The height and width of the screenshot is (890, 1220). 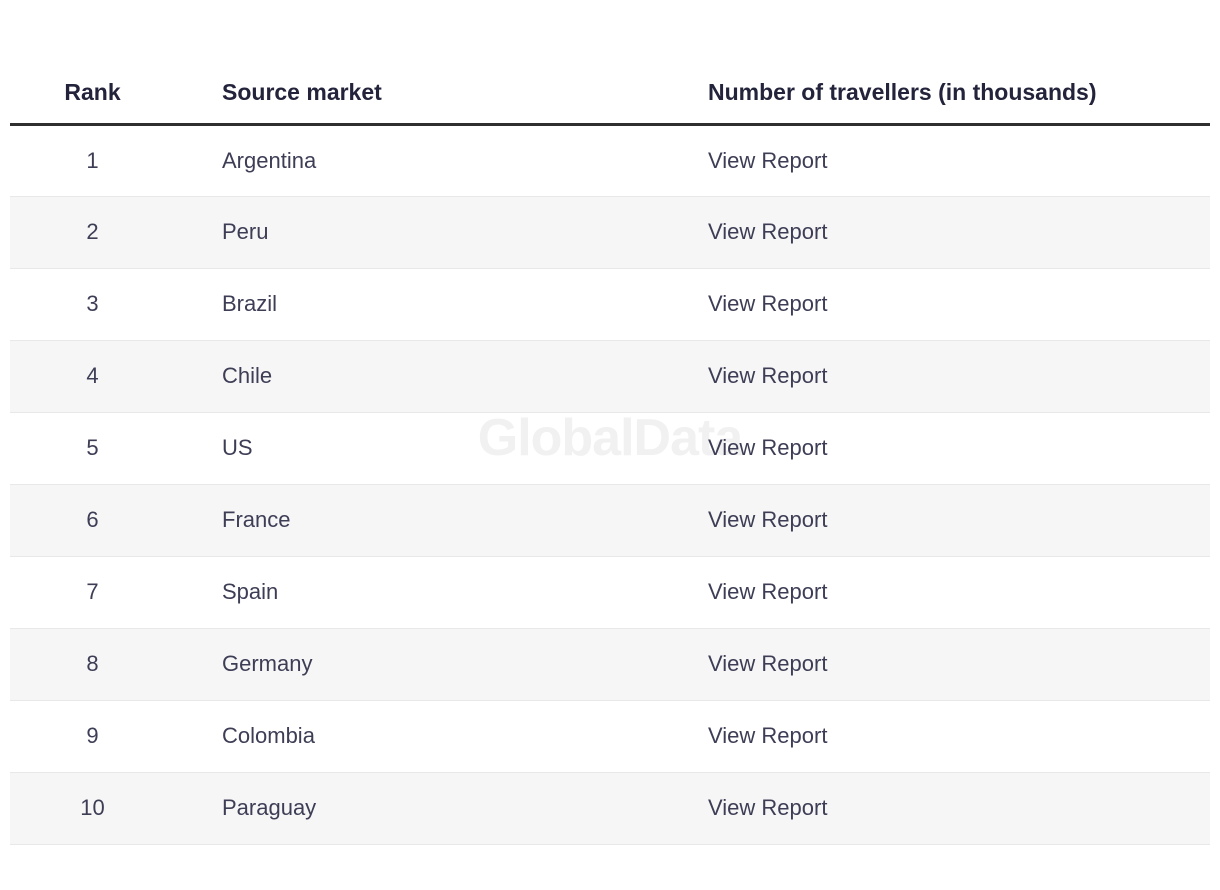 I want to click on rank-cell: 6, so click(x=92, y=520).